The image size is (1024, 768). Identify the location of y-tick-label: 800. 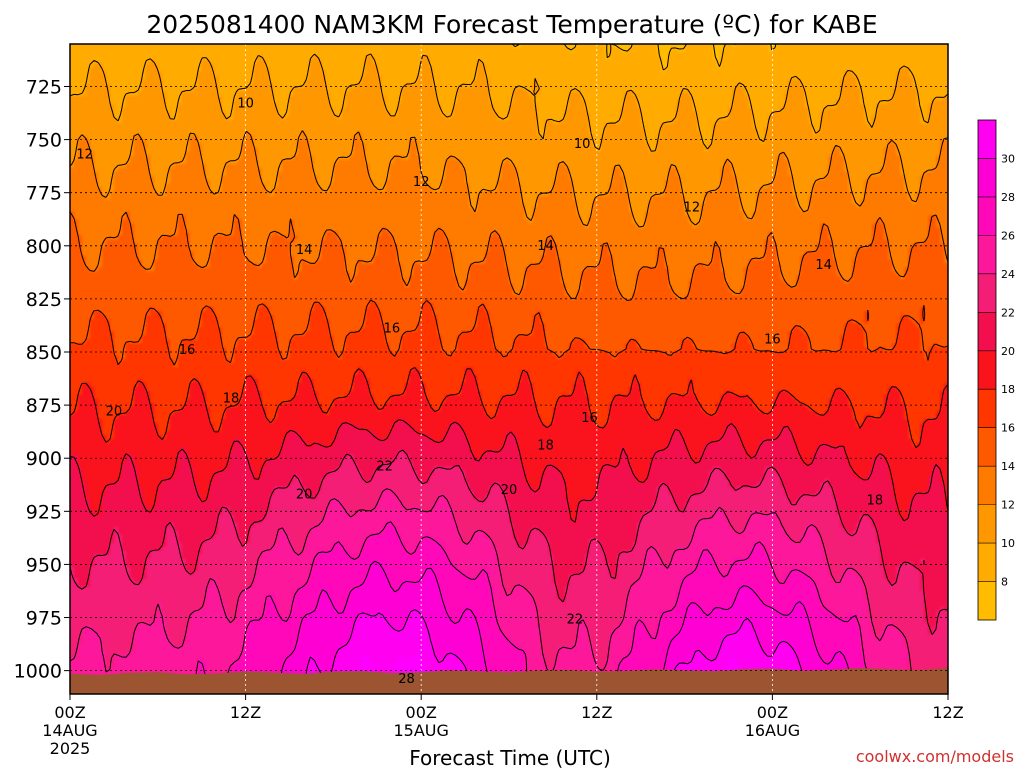
(44, 247).